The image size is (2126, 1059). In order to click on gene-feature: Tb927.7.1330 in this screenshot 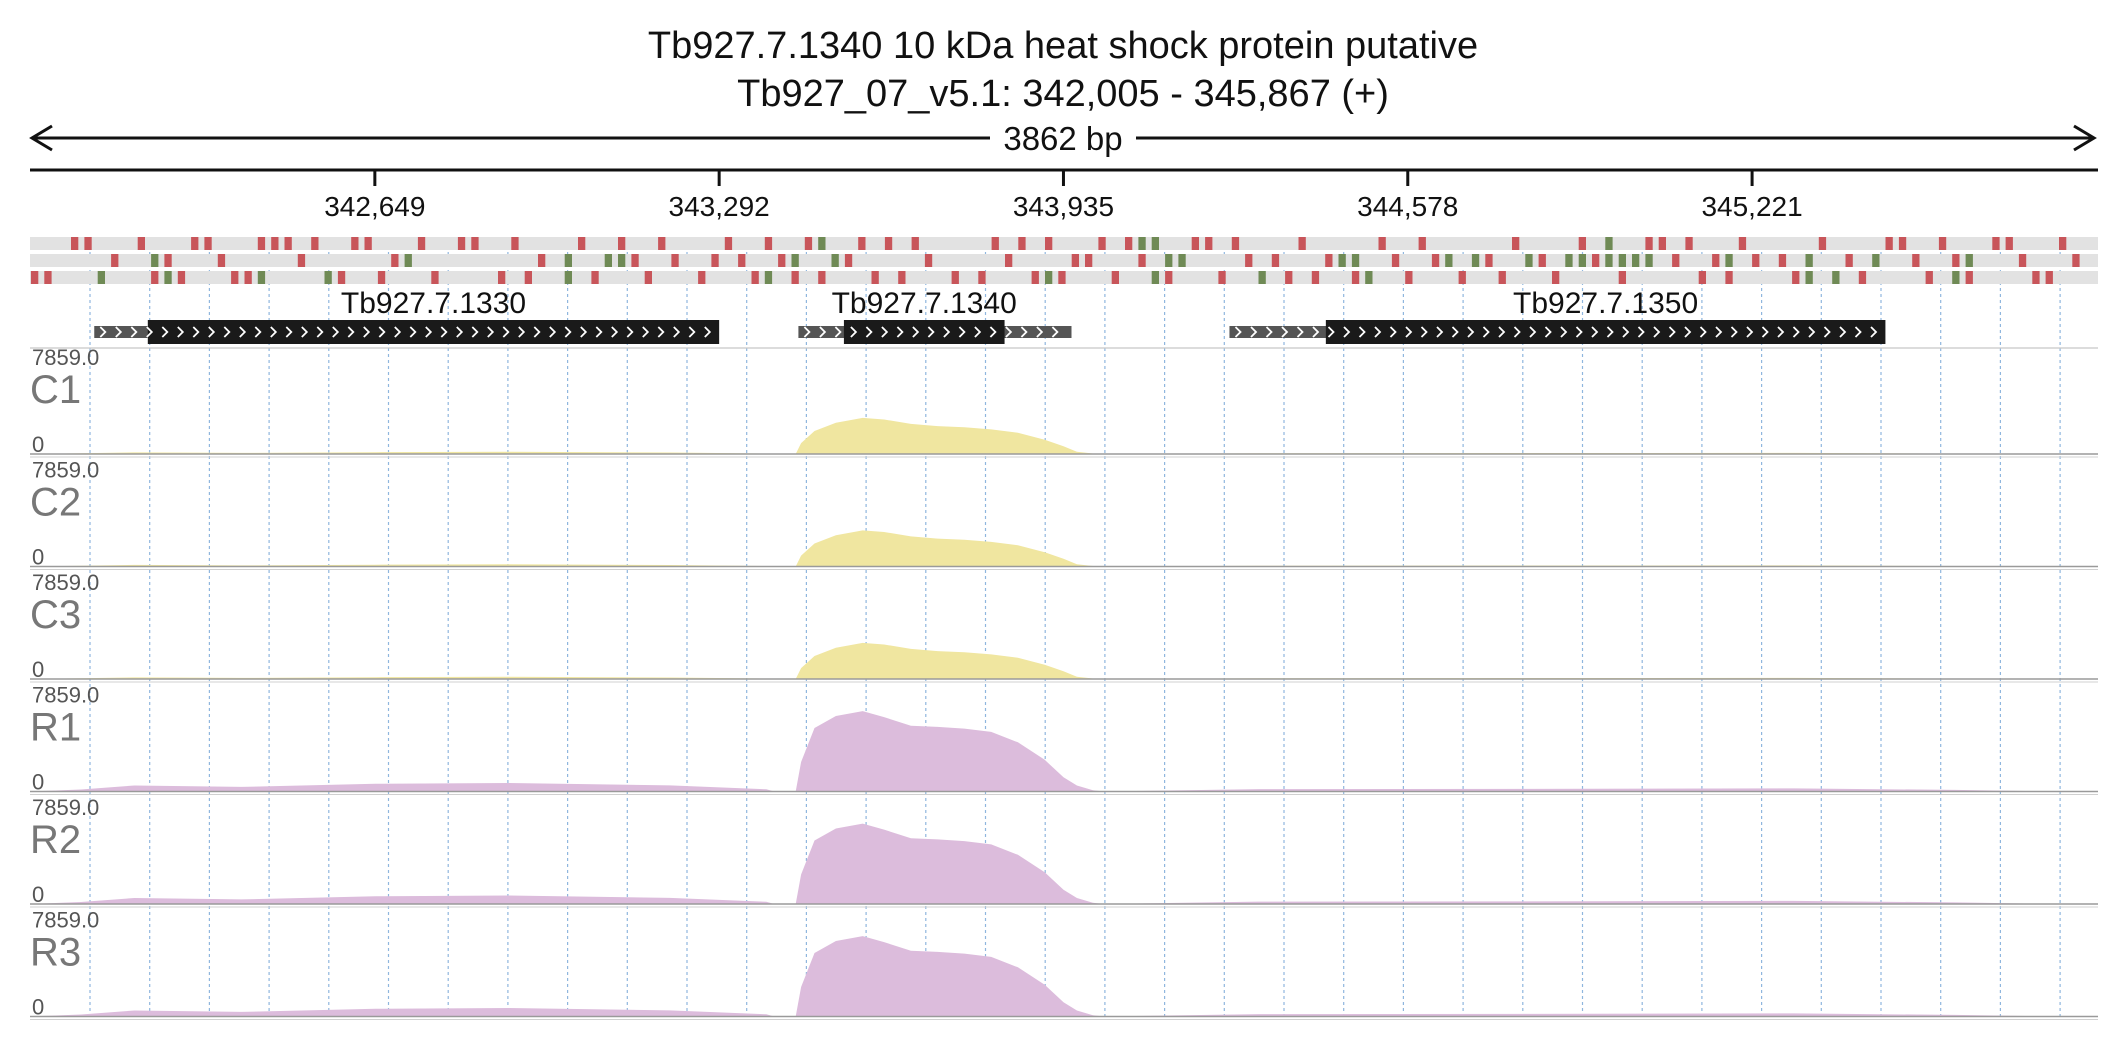, I will do `click(407, 315)`.